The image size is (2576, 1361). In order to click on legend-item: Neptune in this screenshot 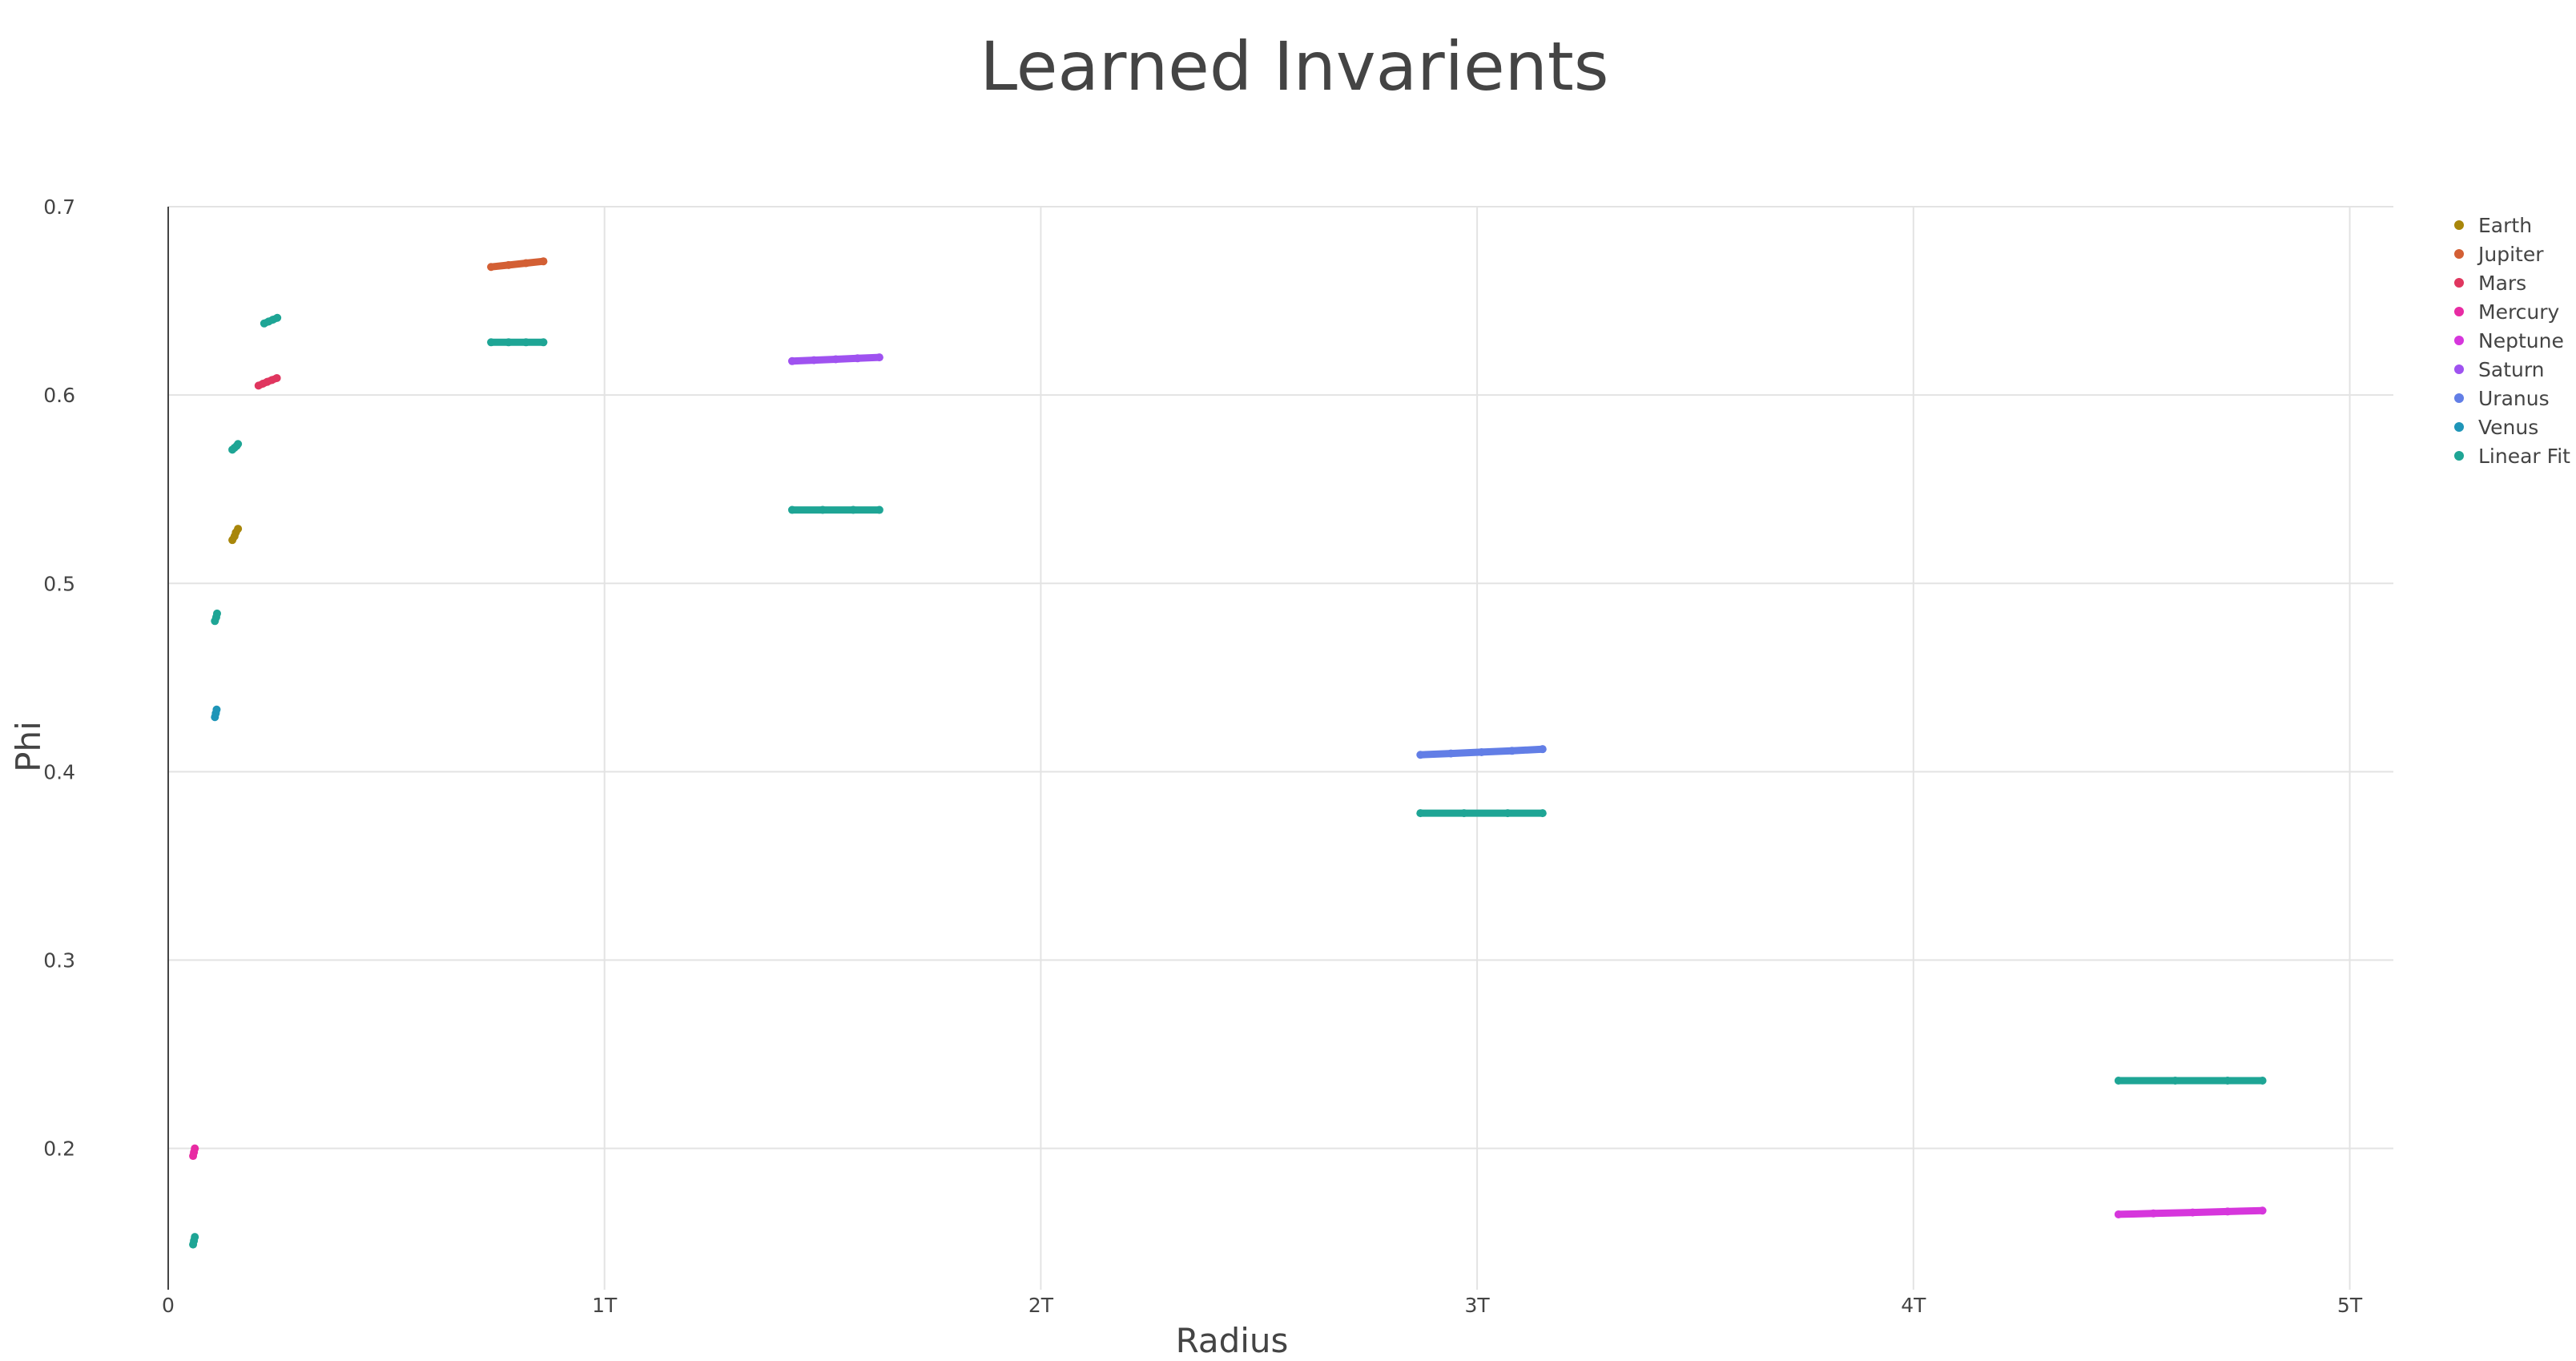, I will do `click(2509, 341)`.